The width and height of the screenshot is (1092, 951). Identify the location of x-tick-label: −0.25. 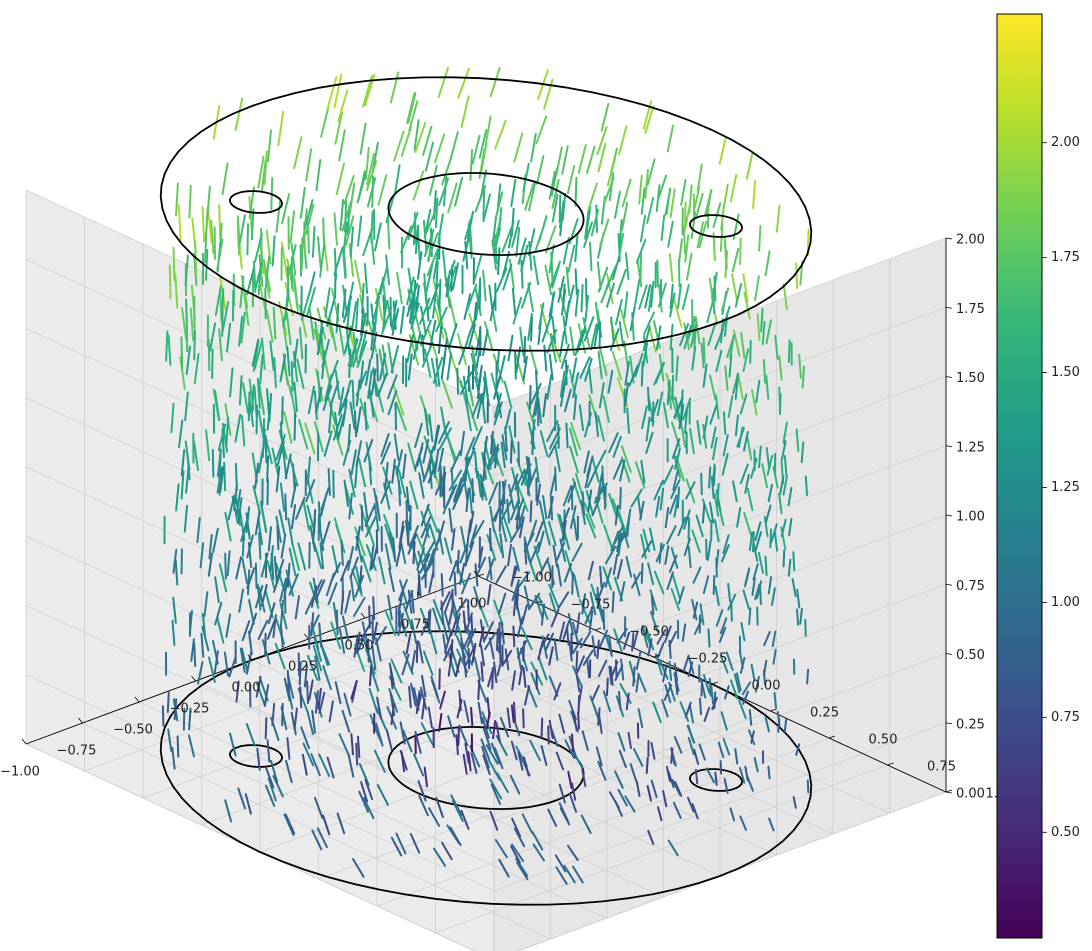
(190, 709).